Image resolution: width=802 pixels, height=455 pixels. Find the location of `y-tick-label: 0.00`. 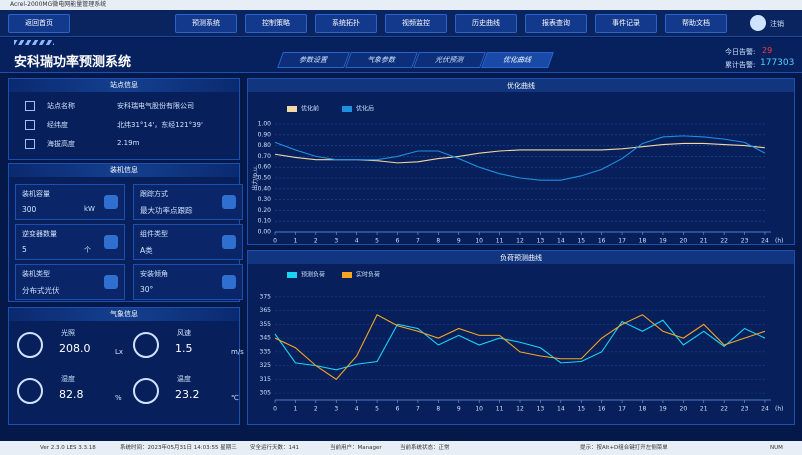

y-tick-label: 0.00 is located at coordinates (265, 232).